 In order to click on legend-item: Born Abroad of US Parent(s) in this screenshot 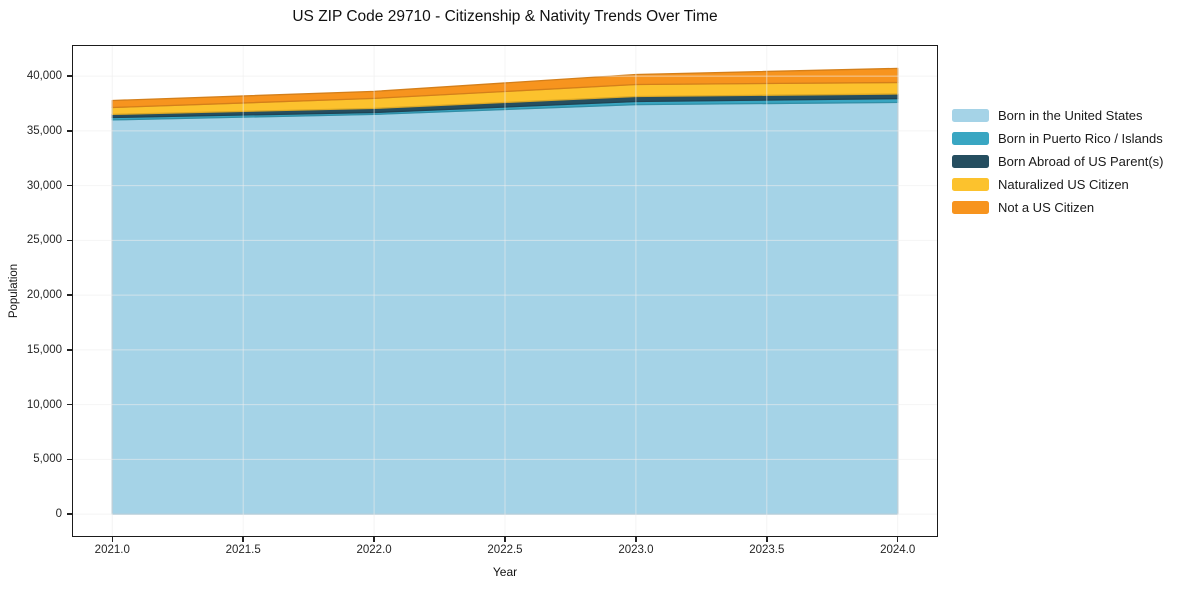, I will do `click(1057, 161)`.